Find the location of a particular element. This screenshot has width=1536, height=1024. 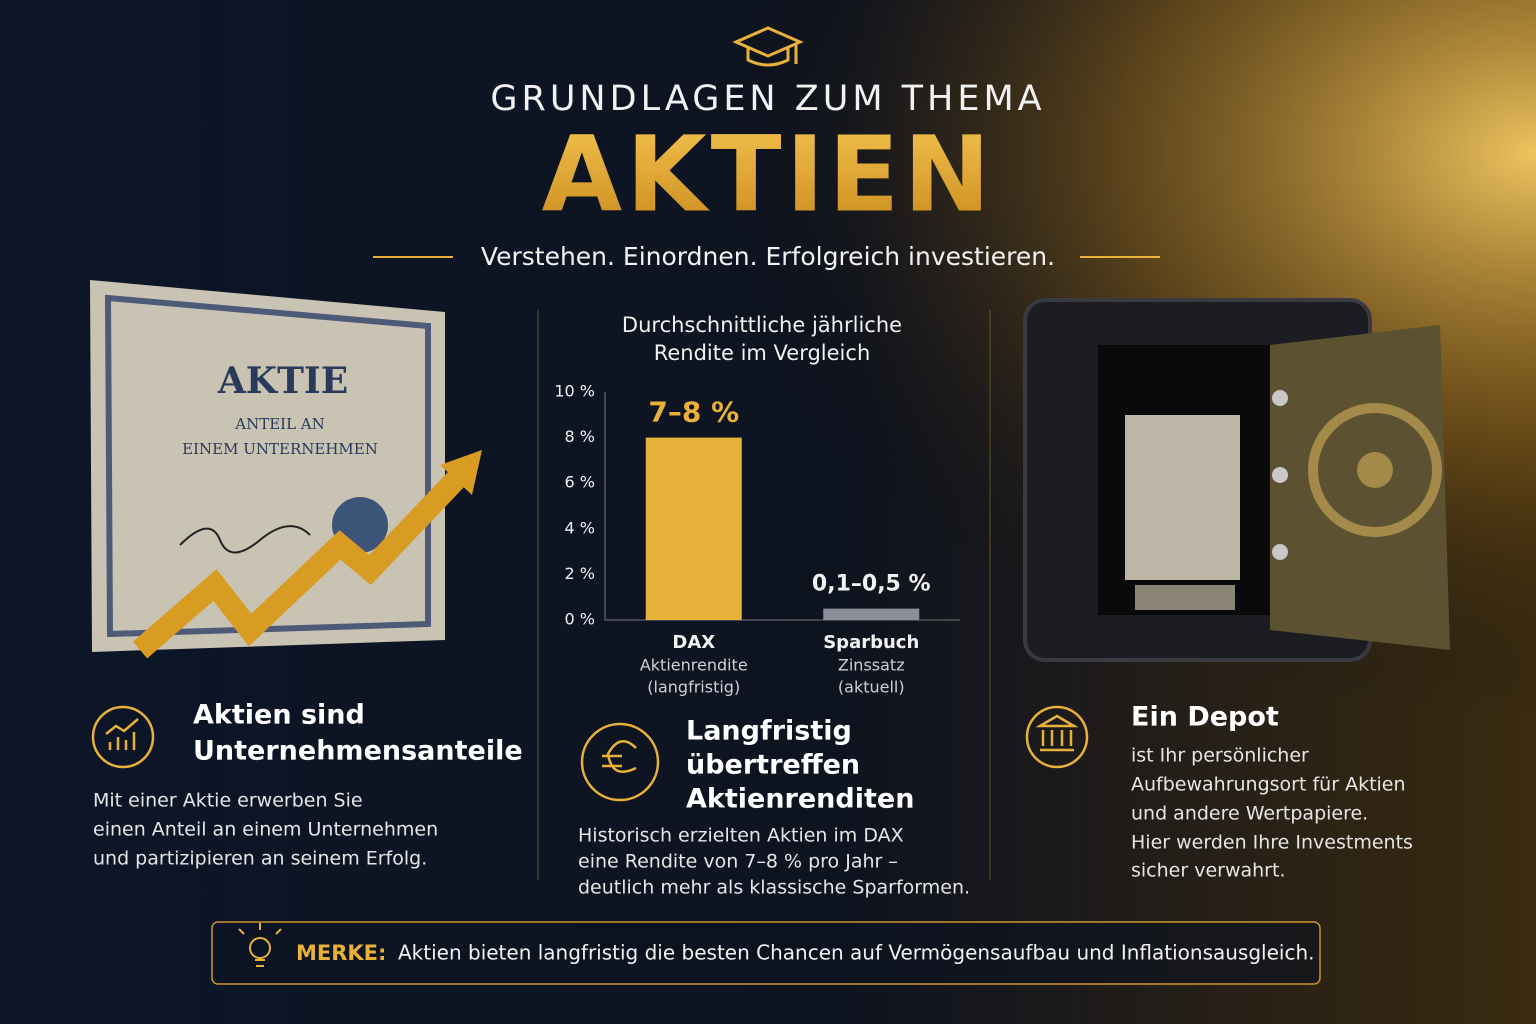

safe-illustration is located at coordinates (1236, 480).